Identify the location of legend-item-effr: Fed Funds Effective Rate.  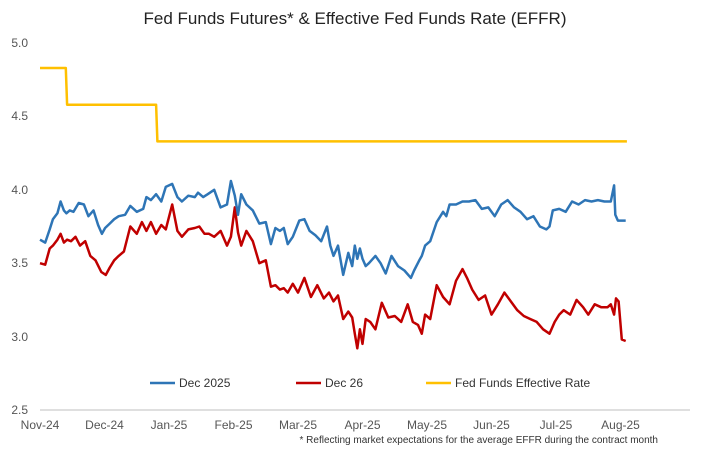
(508, 383).